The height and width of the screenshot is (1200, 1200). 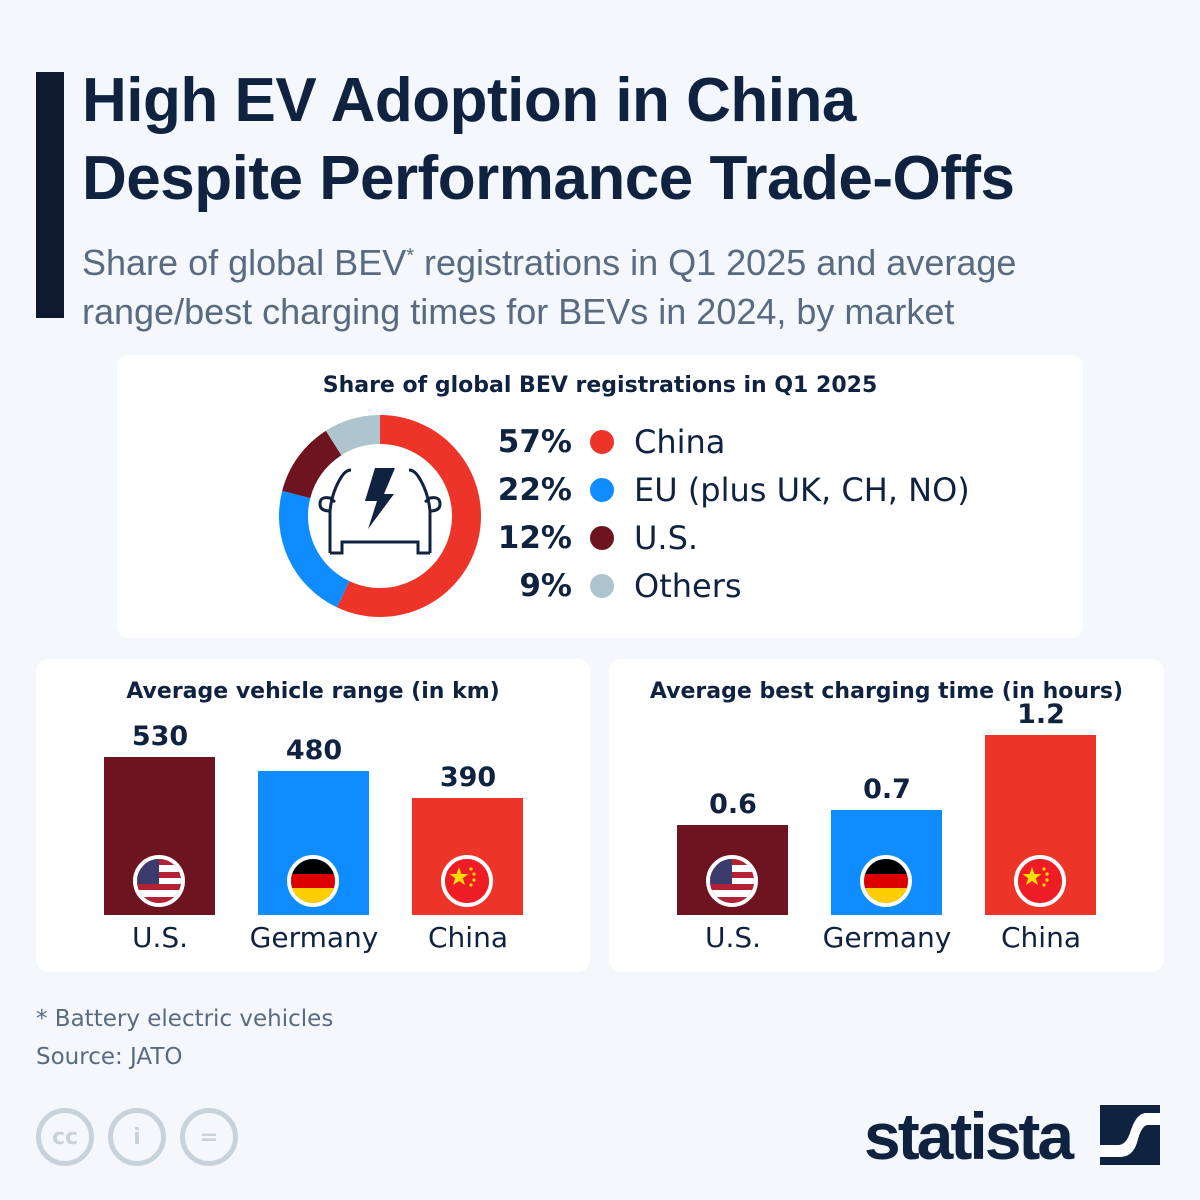 I want to click on legend-label: China, so click(x=680, y=442).